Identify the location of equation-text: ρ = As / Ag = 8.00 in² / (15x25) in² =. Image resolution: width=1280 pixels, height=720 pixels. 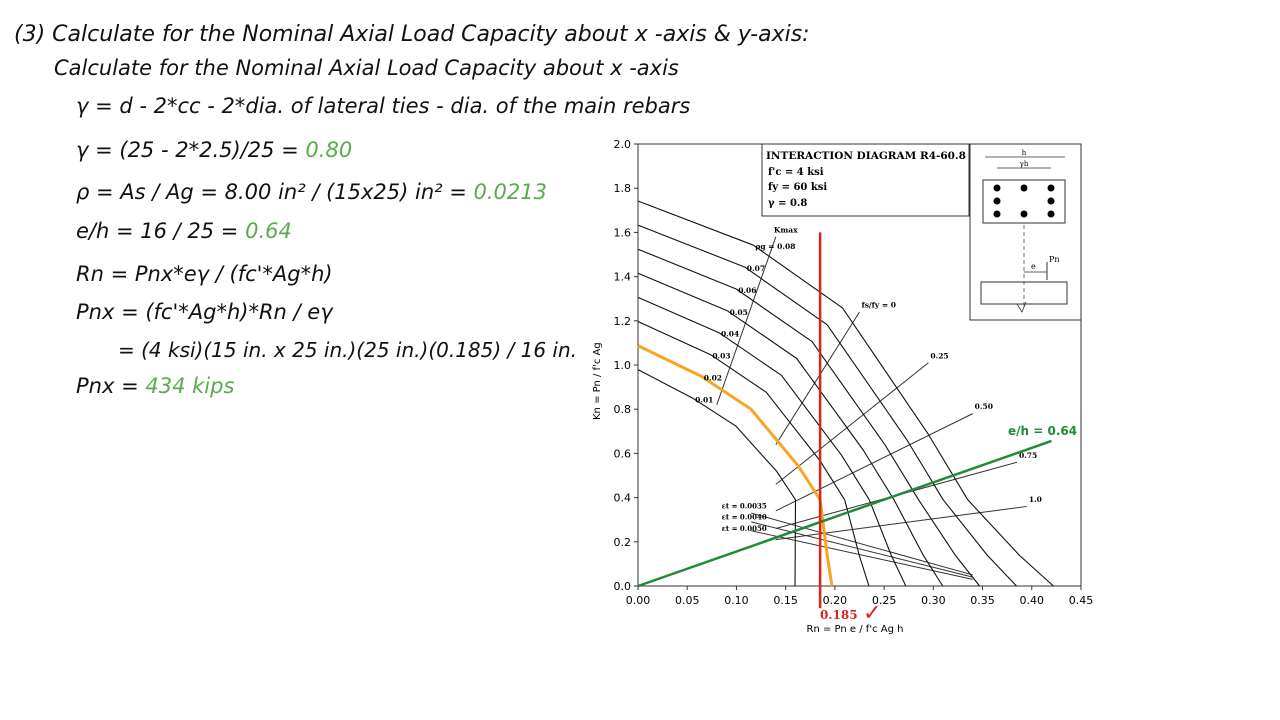
(275, 192).